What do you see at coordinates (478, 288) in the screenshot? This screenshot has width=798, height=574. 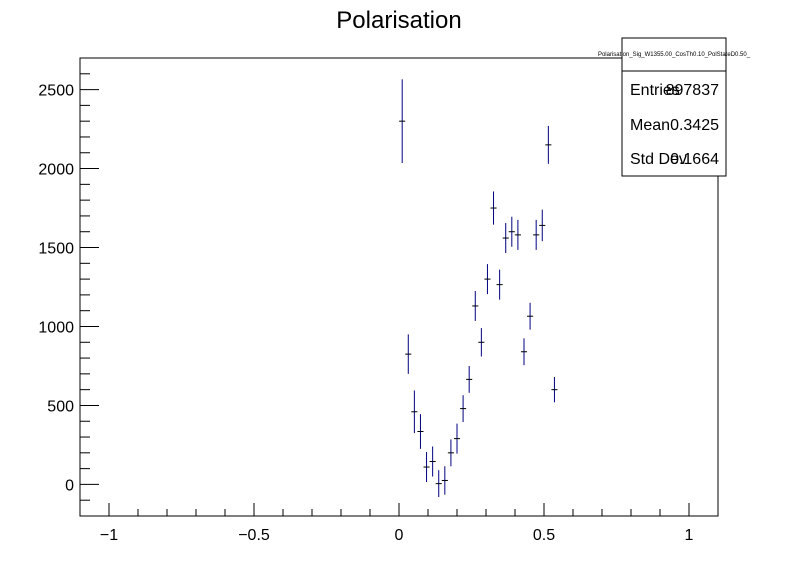 I see `data-points` at bounding box center [478, 288].